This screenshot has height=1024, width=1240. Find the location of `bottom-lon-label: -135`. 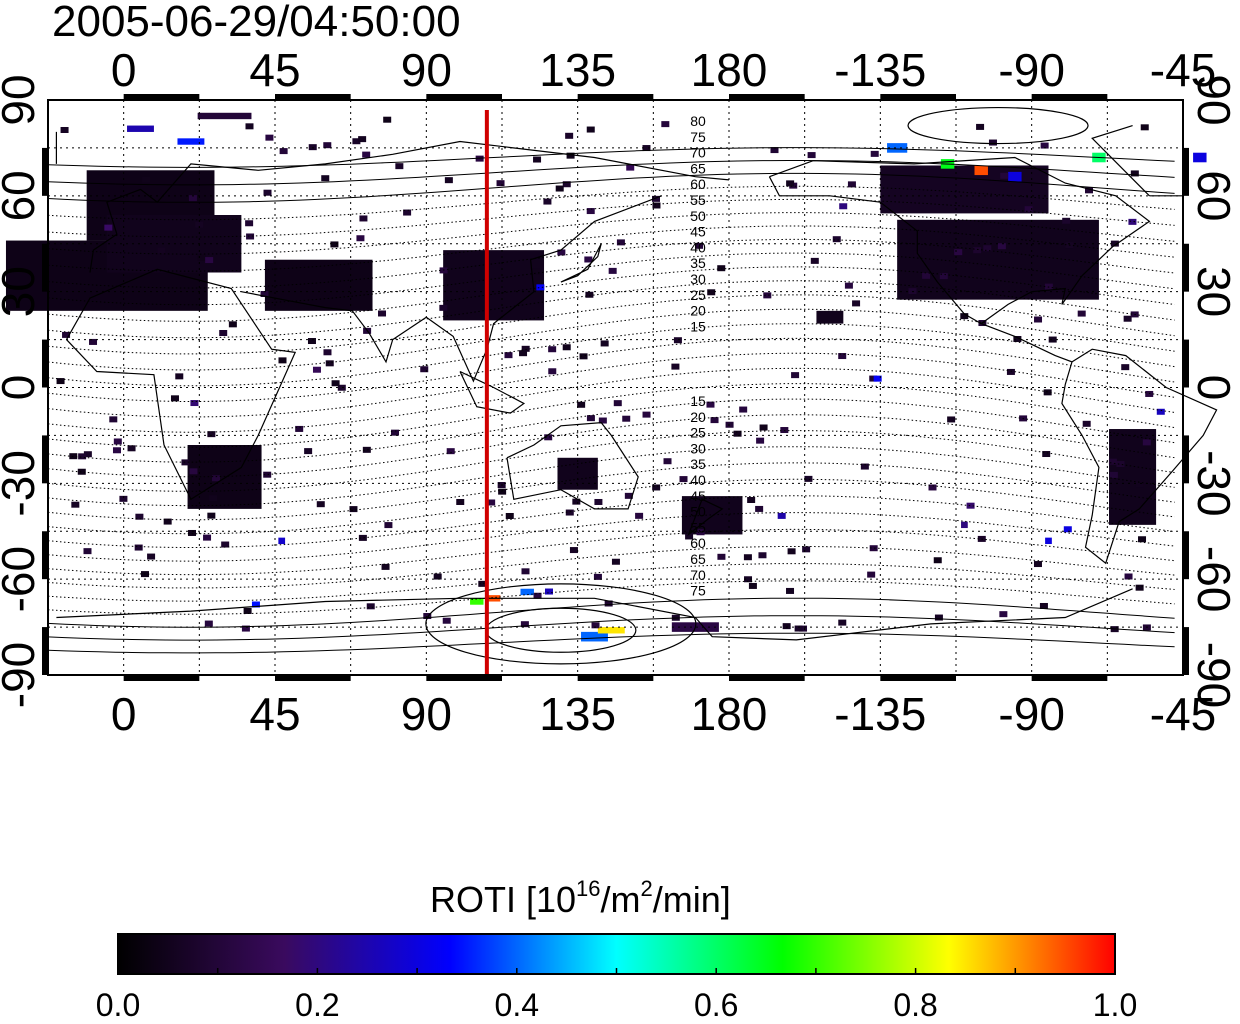

bottom-lon-label: -135 is located at coordinates (880, 714).